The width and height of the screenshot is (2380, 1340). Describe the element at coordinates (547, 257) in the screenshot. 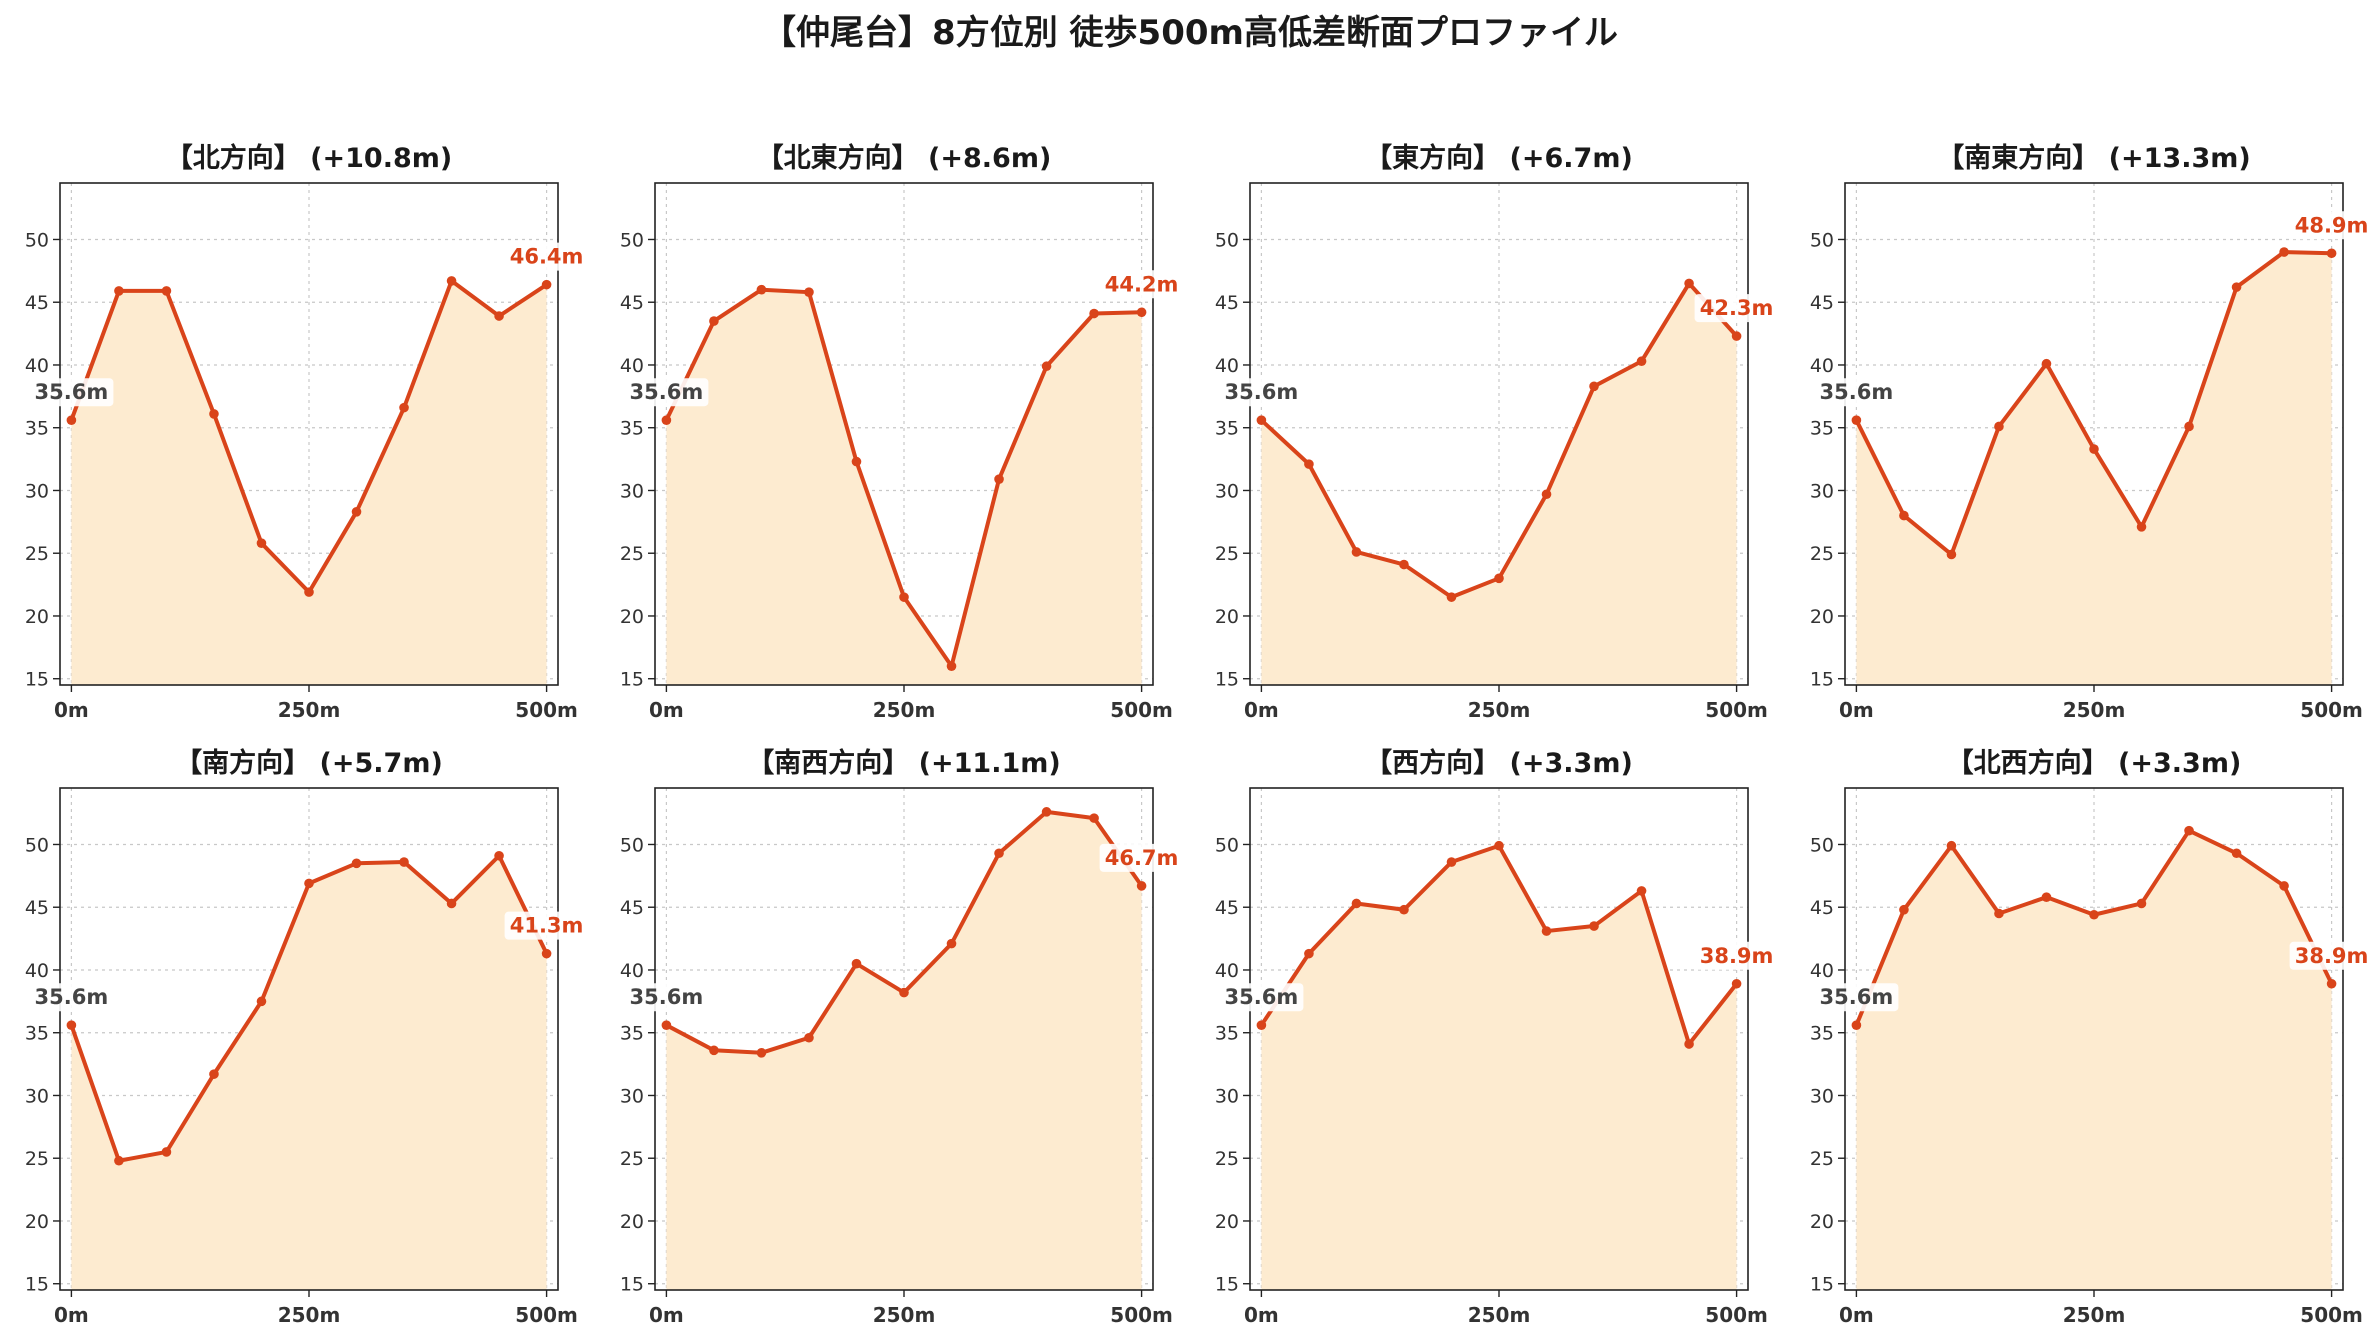

I see `end-elevation-label: 46.4m` at that location.